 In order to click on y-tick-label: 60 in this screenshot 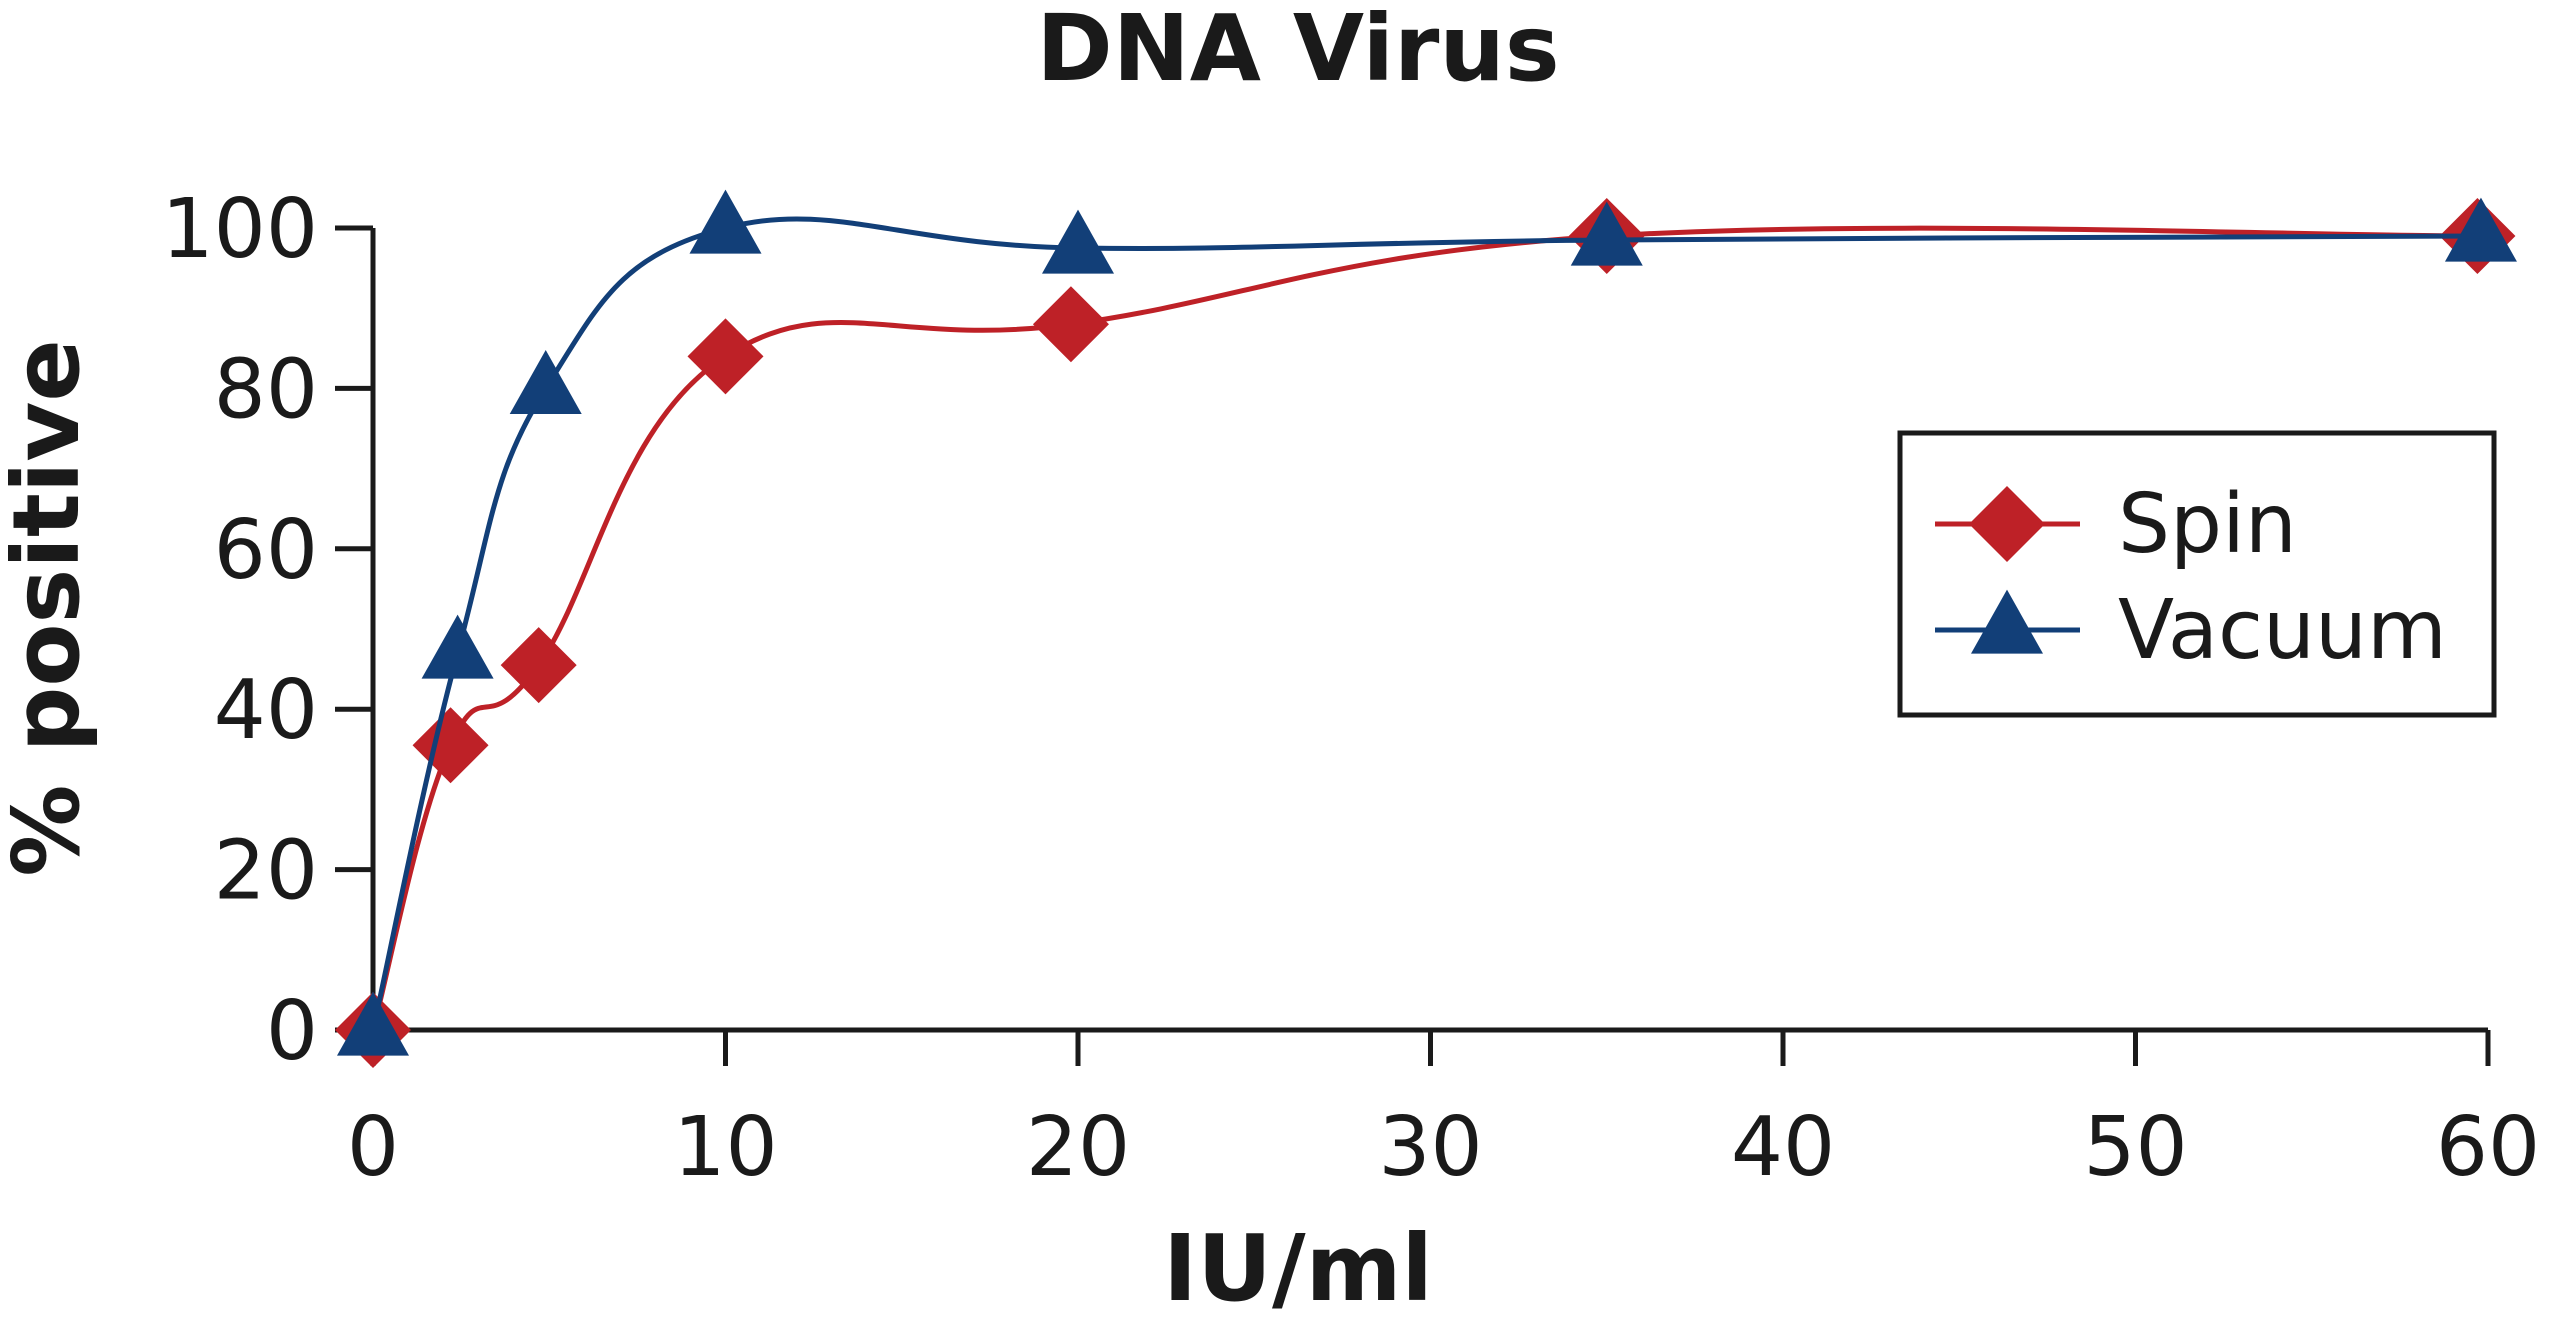, I will do `click(266, 550)`.